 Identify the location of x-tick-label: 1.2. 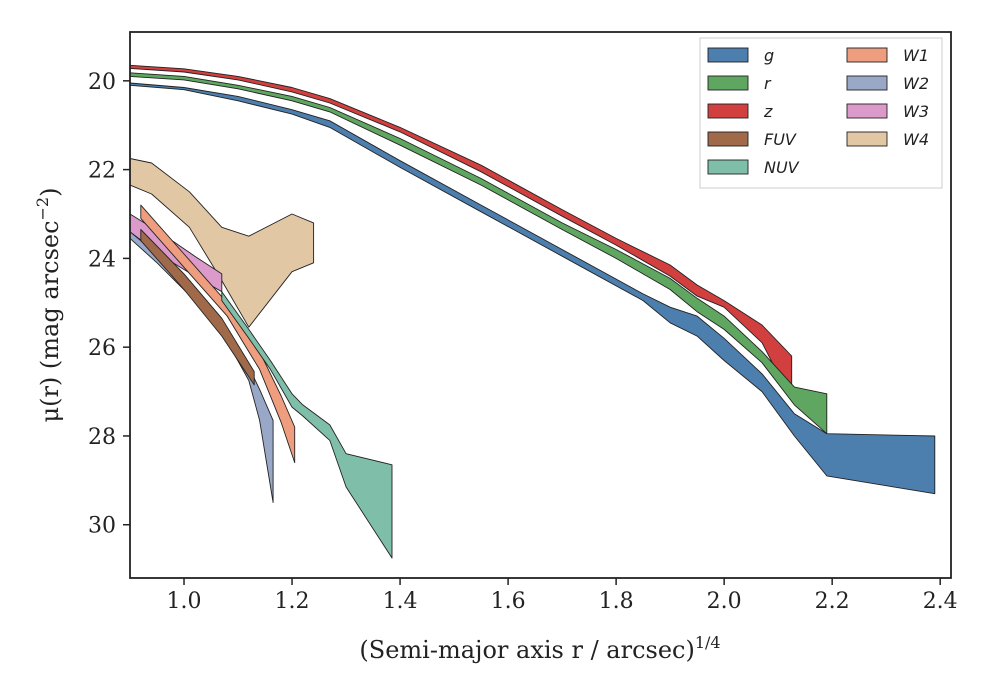
(292, 601).